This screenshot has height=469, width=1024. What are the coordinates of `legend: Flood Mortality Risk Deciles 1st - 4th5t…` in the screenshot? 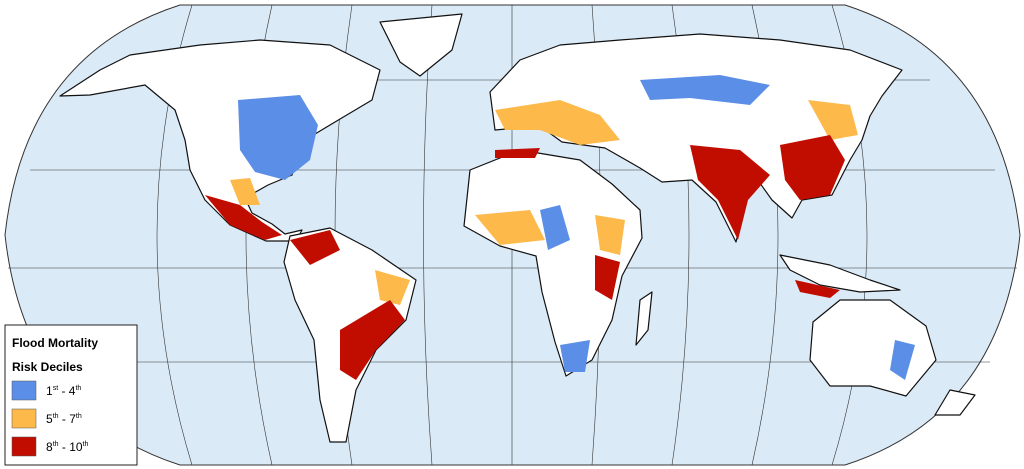 It's located at (71, 395).